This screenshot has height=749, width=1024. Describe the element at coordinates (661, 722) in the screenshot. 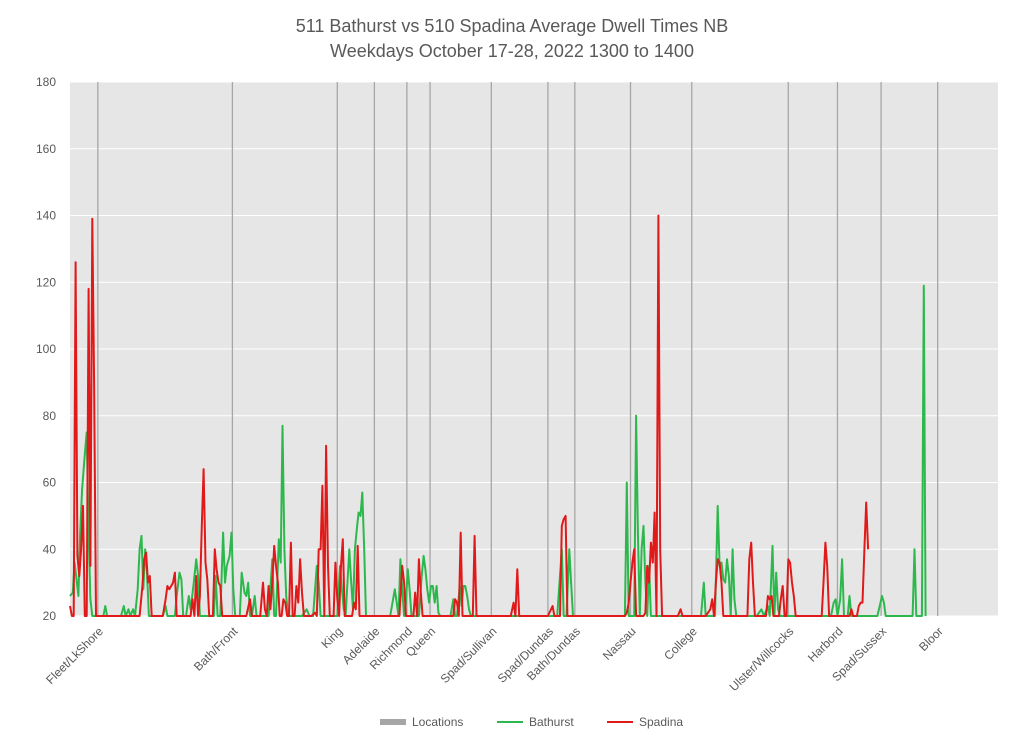

I see `legend-label: Spadina` at that location.